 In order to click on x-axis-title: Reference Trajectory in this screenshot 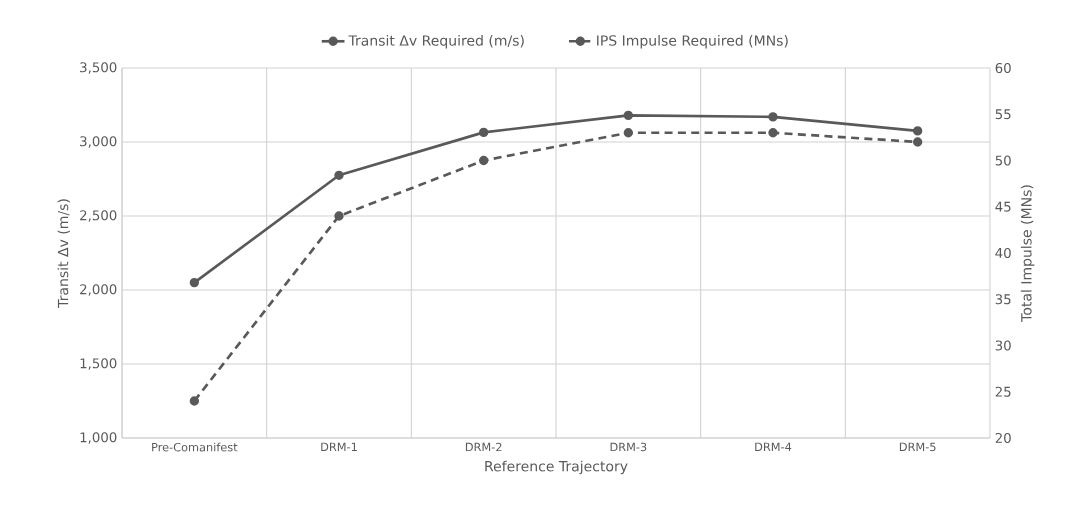, I will do `click(556, 467)`.